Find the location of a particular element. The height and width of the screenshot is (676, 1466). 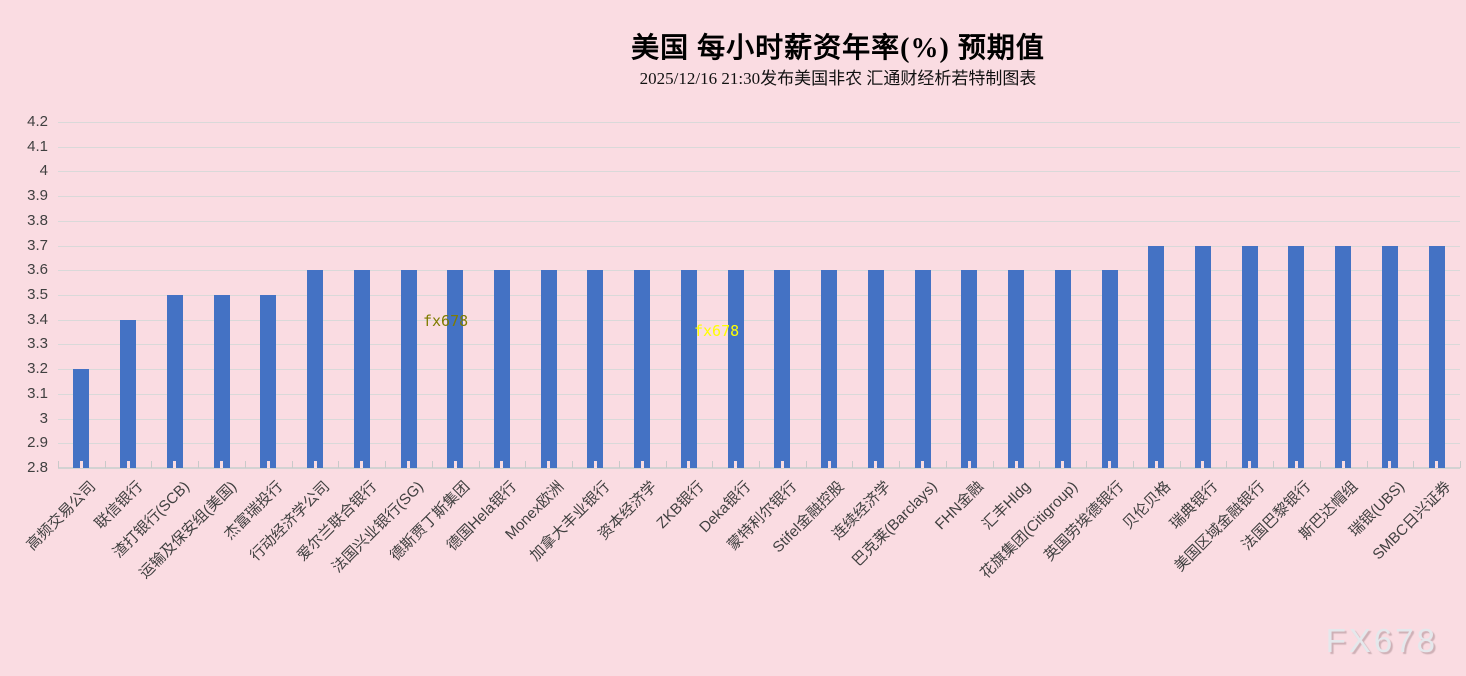

bar-瑞银(UBS) is located at coordinates (1389, 356).